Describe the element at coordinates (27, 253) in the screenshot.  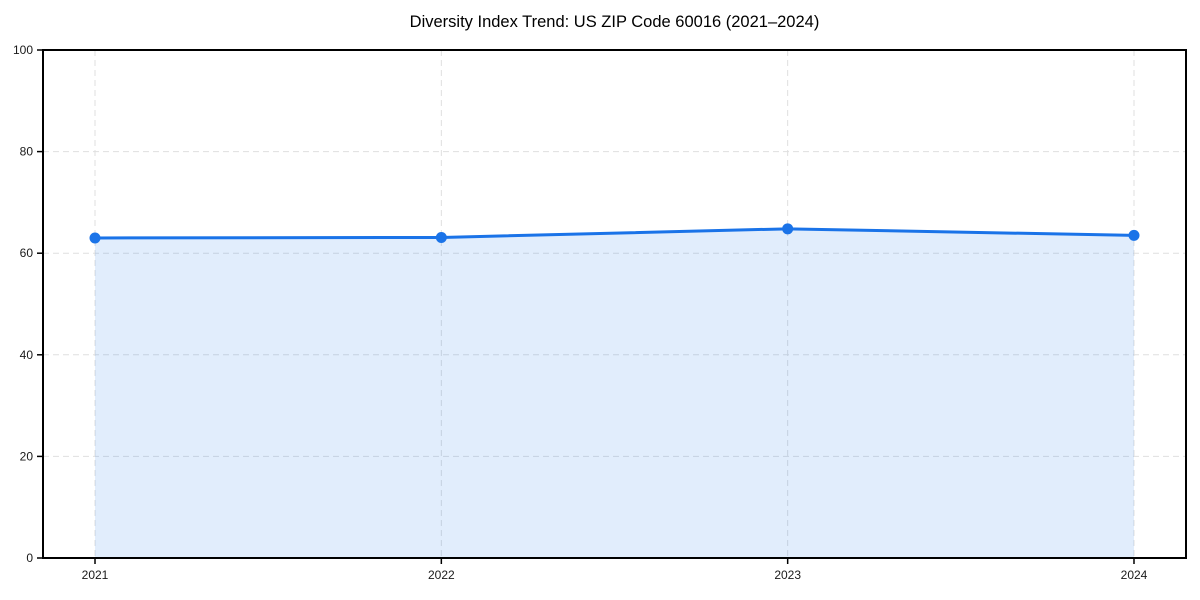
I see `y-tick-label: 60` at that location.